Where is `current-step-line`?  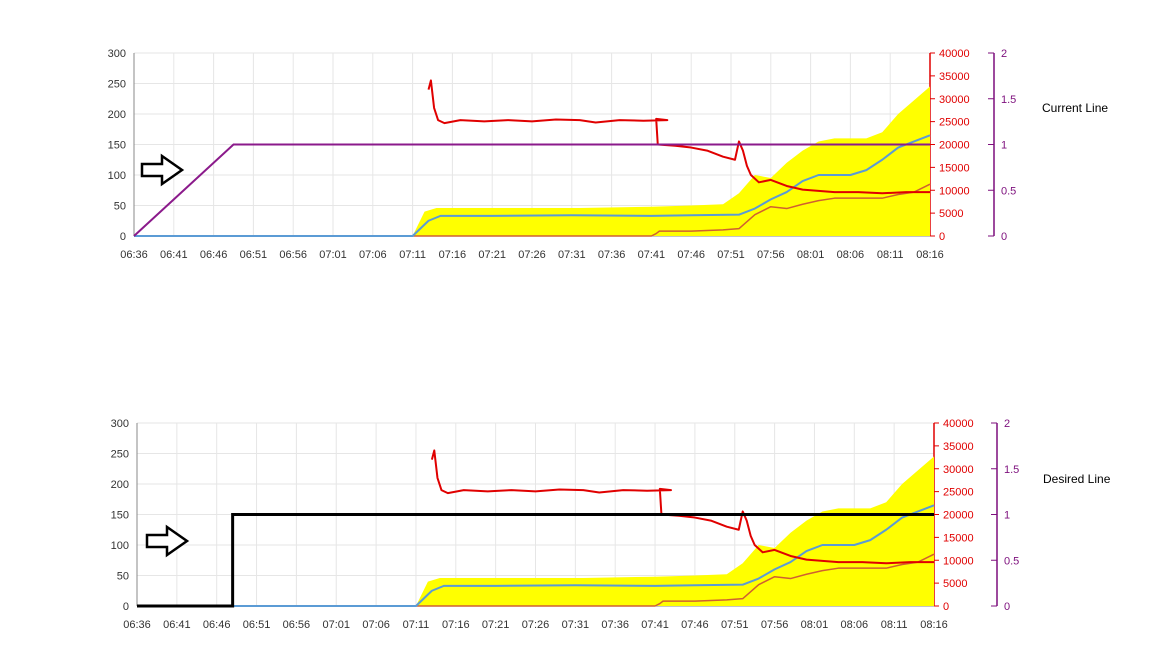 current-step-line is located at coordinates (531, 190).